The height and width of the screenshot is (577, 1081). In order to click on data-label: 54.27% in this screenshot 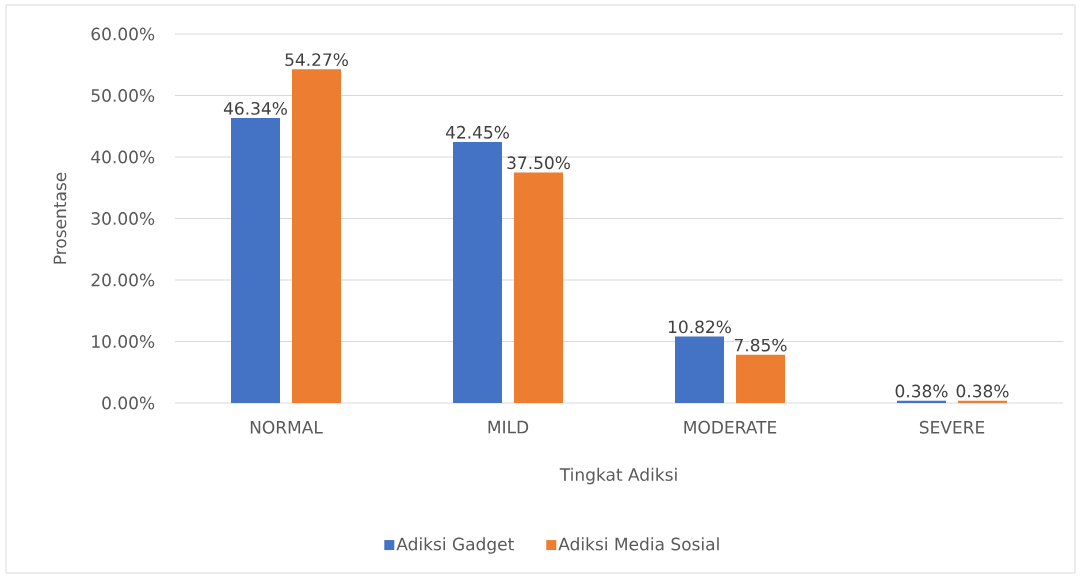, I will do `click(316, 60)`.